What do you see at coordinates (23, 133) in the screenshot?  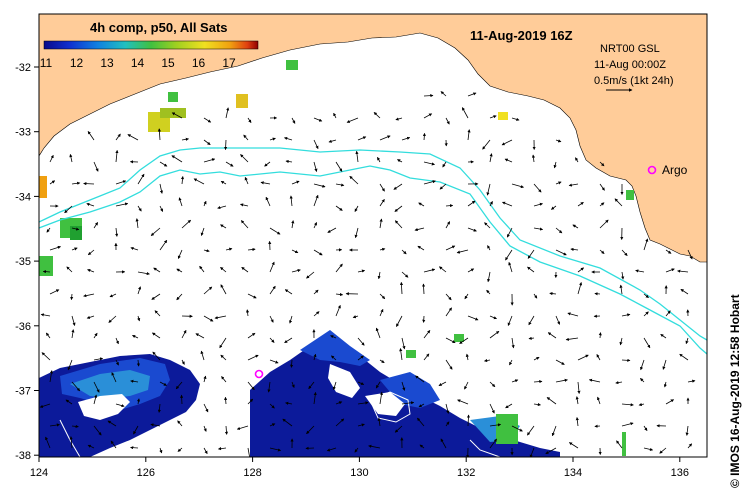 I see `y-tick-label: -33` at bounding box center [23, 133].